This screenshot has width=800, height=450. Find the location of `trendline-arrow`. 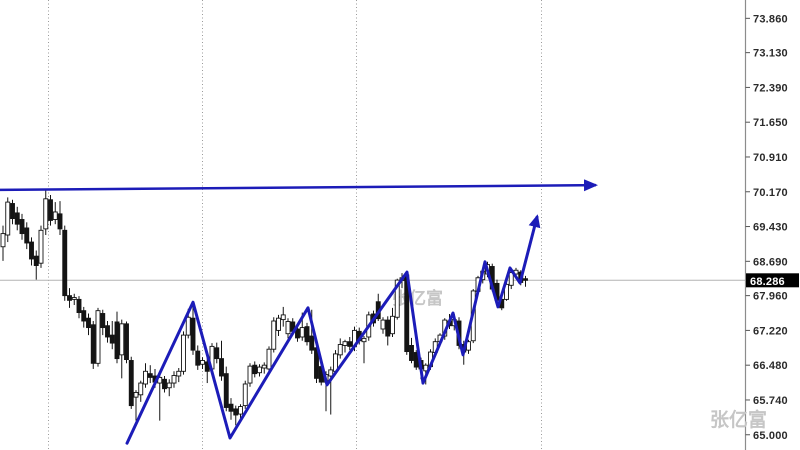

trendline-arrow is located at coordinates (299, 185).